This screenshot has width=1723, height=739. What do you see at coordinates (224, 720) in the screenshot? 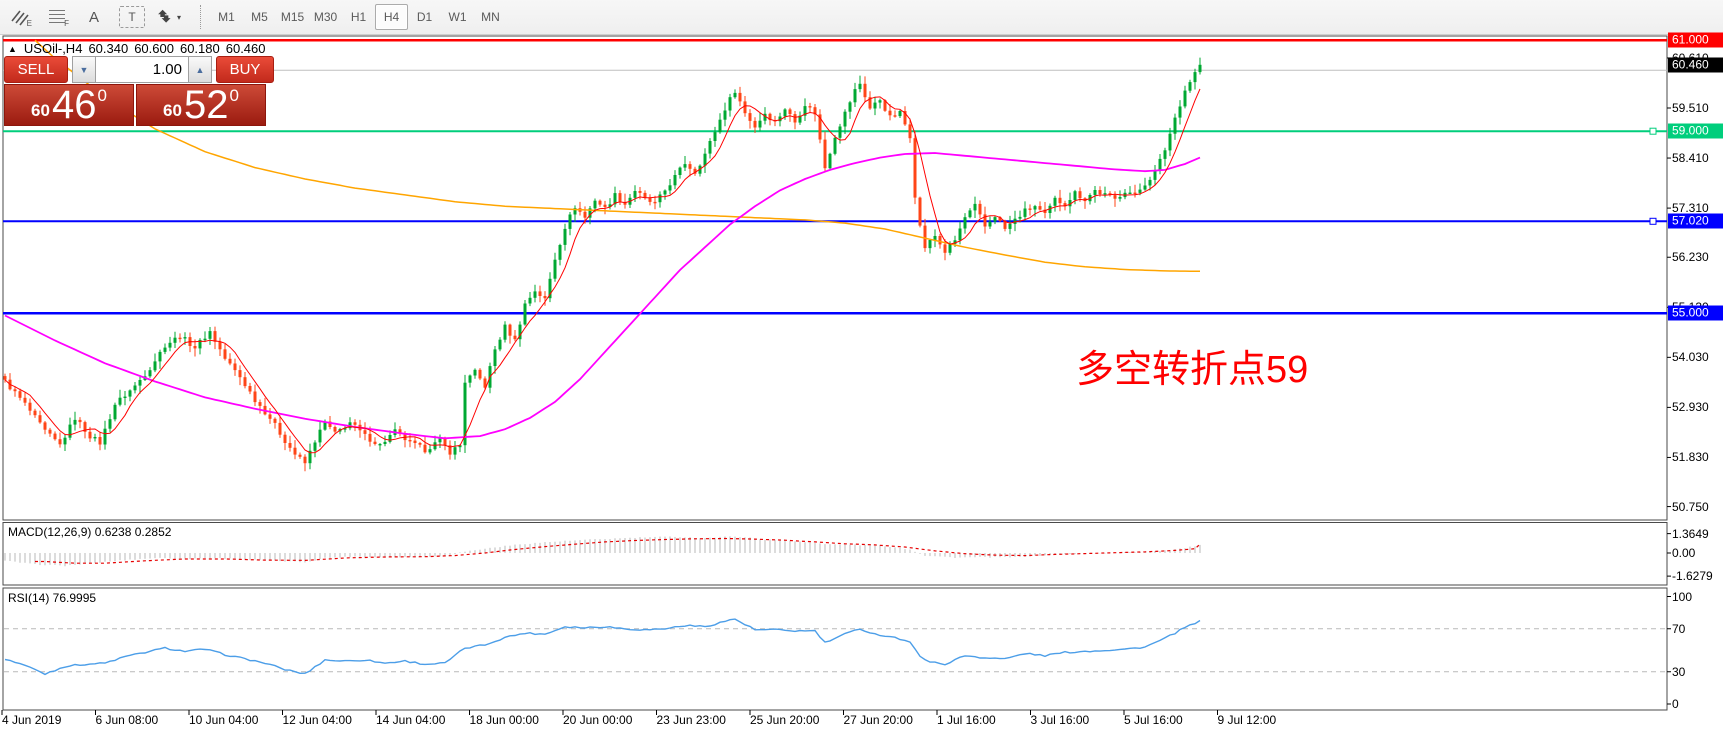
I see `time-tick-label: 10 Jun 04:00` at bounding box center [224, 720].